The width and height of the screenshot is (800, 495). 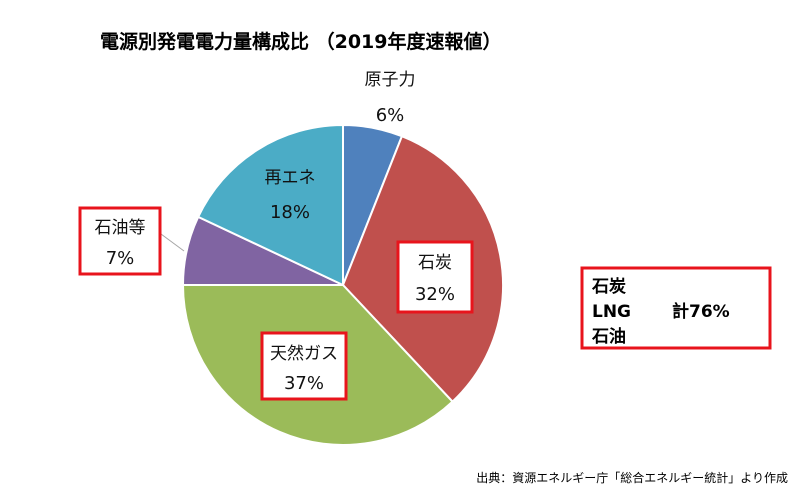 What do you see at coordinates (390, 80) in the screenshot?
I see `slice-label-nuclear: 原子力` at bounding box center [390, 80].